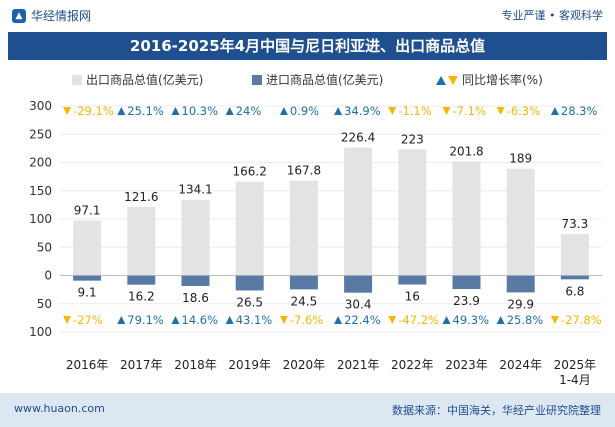  Describe the element at coordinates (414, 111) in the screenshot. I see `export-growth-label: -1.1%` at that location.